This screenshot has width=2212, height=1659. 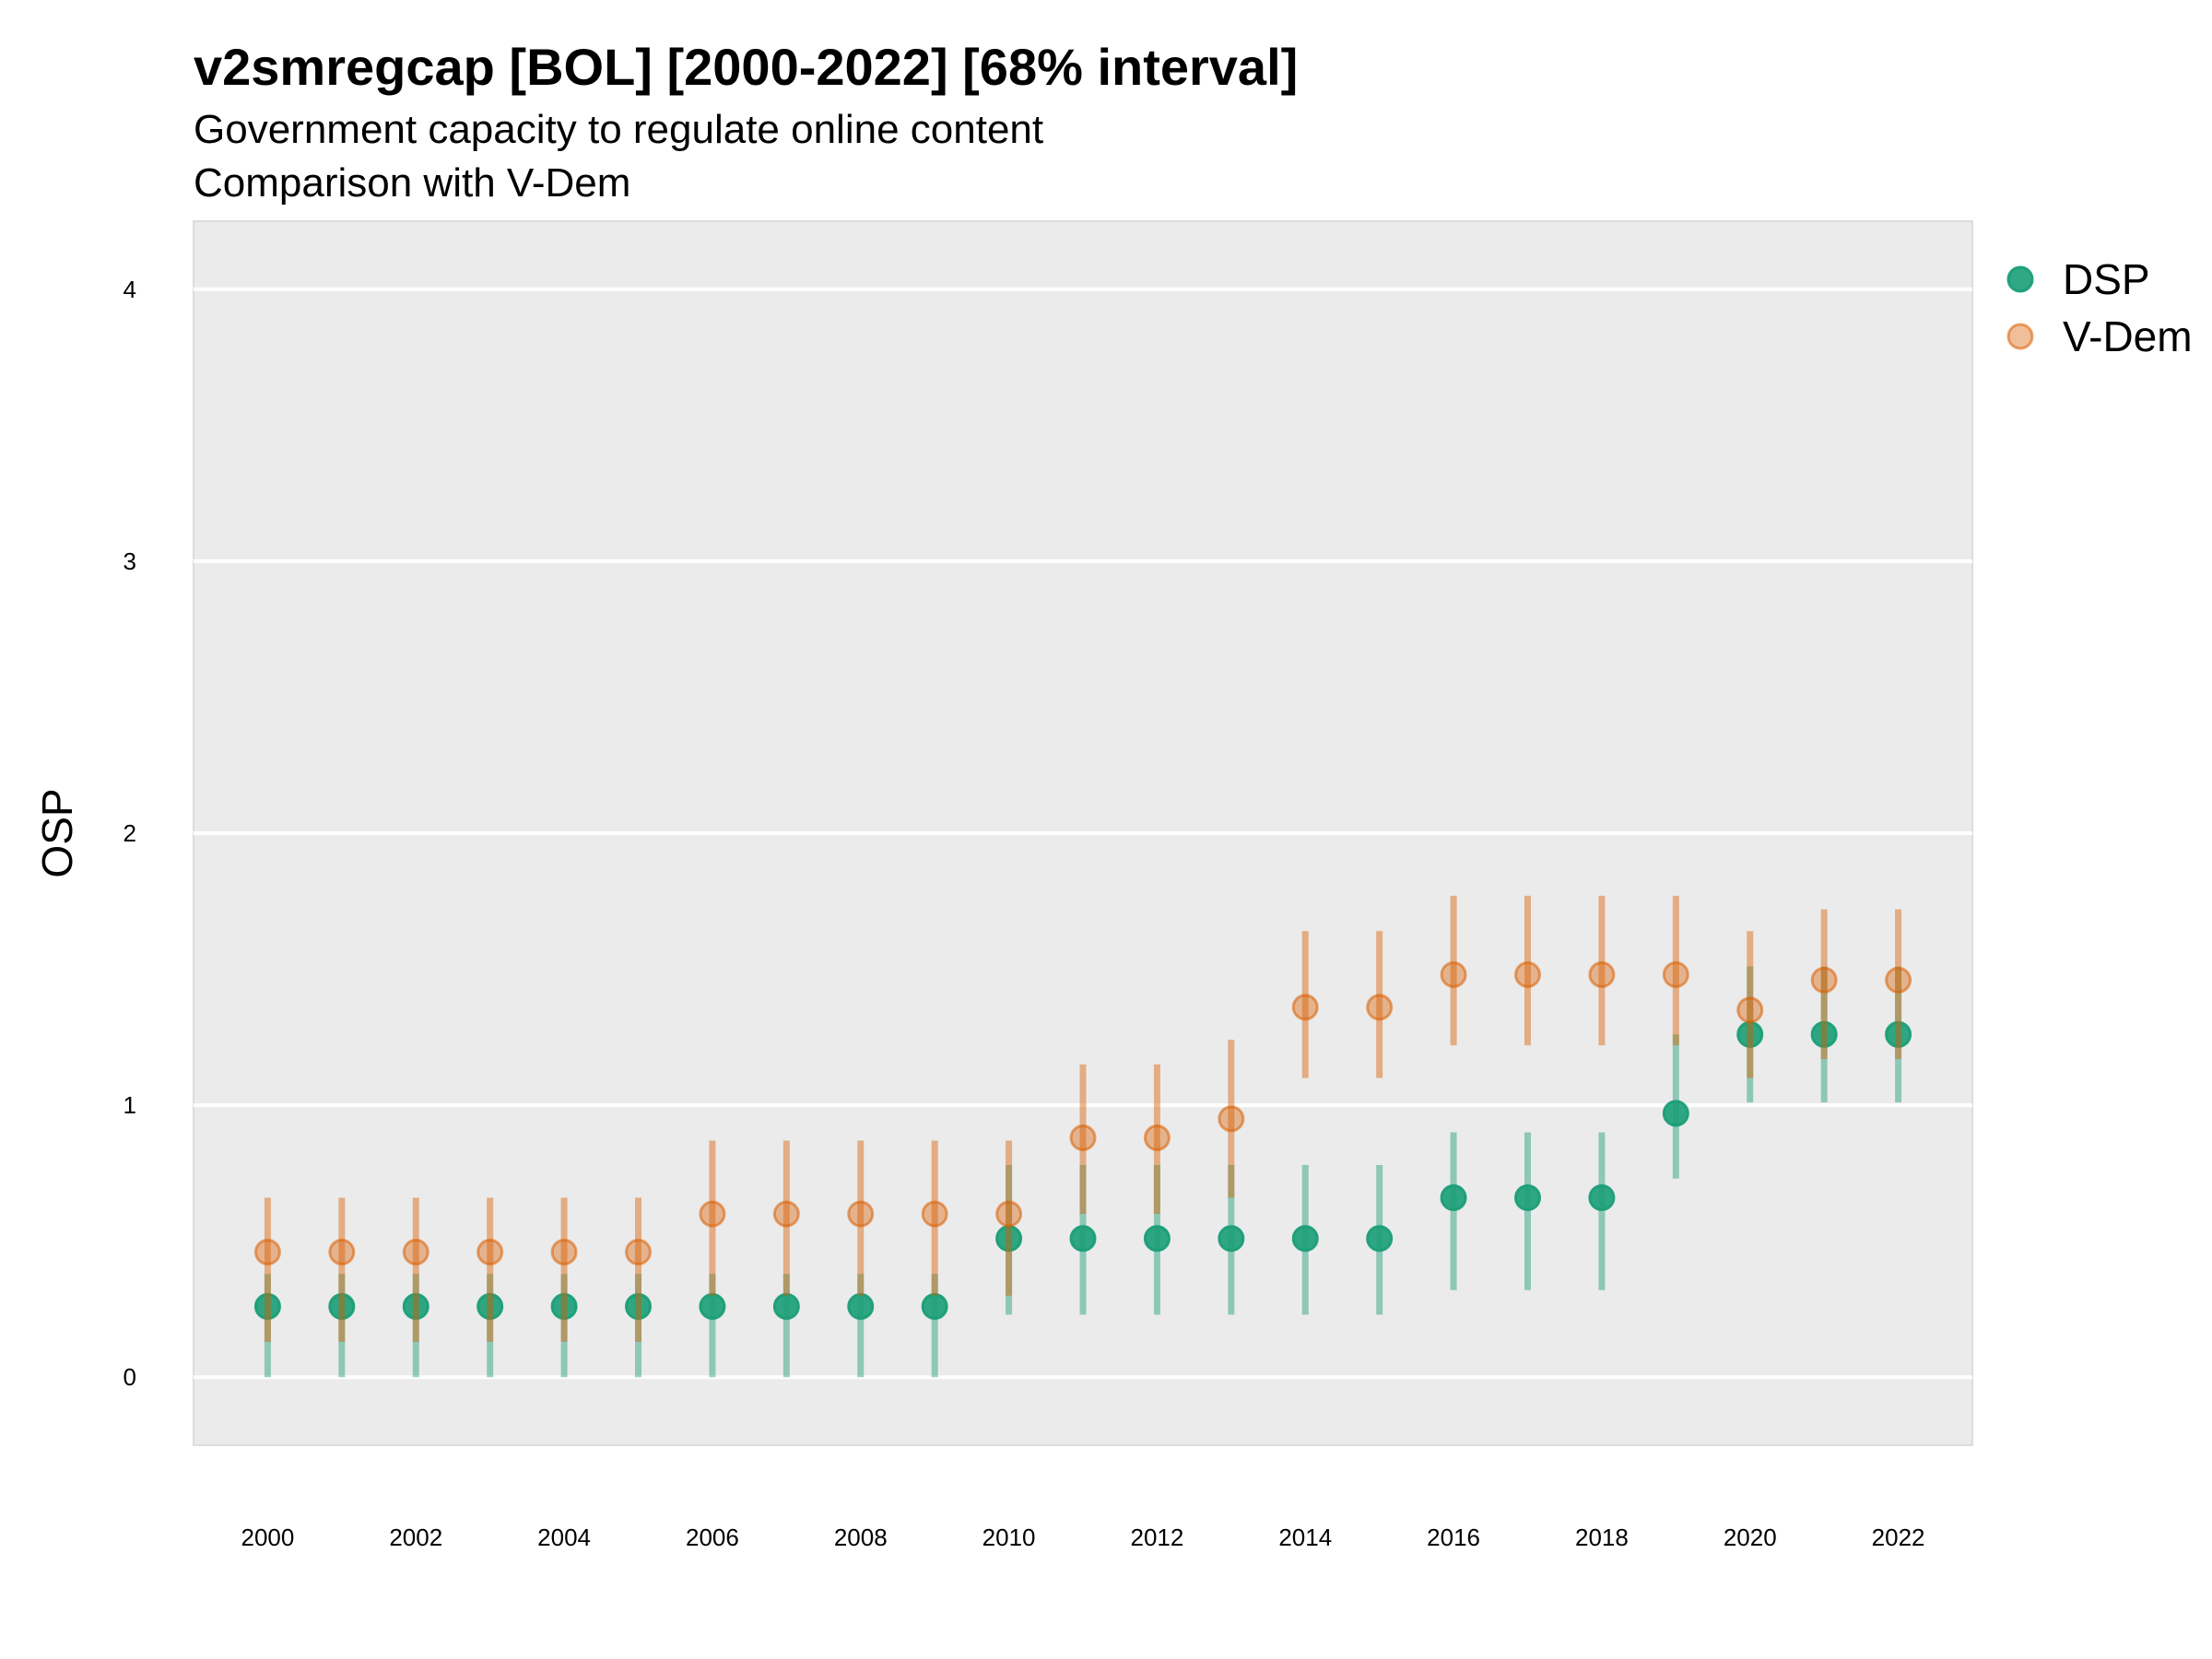 I want to click on x-tick-label: 2004, so click(x=564, y=1537).